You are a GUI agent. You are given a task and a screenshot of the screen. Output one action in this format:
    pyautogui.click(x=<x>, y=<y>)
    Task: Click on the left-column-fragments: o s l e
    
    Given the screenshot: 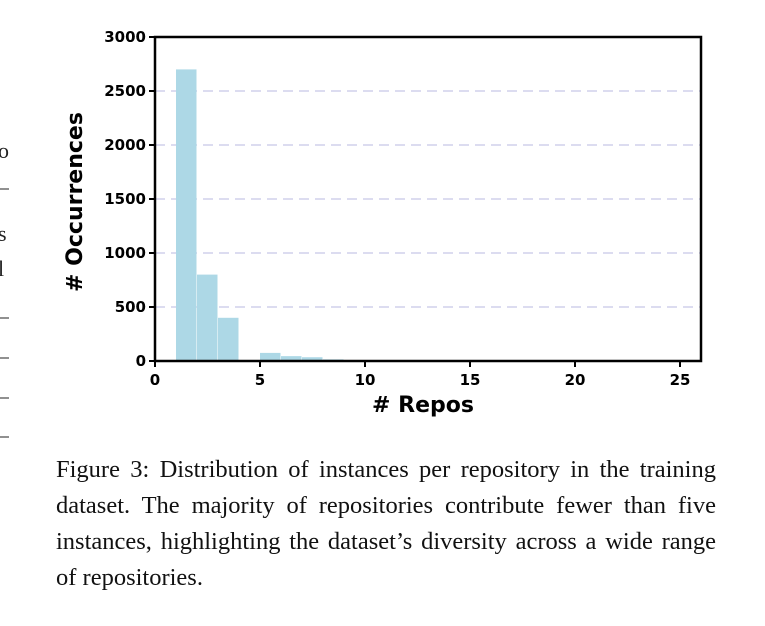 What is the action you would take?
    pyautogui.click(x=4, y=288)
    